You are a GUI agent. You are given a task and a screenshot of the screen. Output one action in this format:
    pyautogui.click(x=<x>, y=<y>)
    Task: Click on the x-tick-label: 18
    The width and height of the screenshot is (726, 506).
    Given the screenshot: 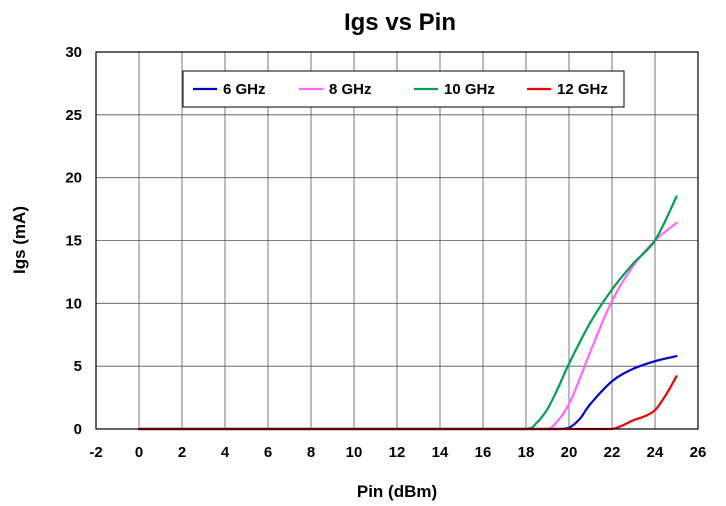 What is the action you would take?
    pyautogui.click(x=526, y=452)
    